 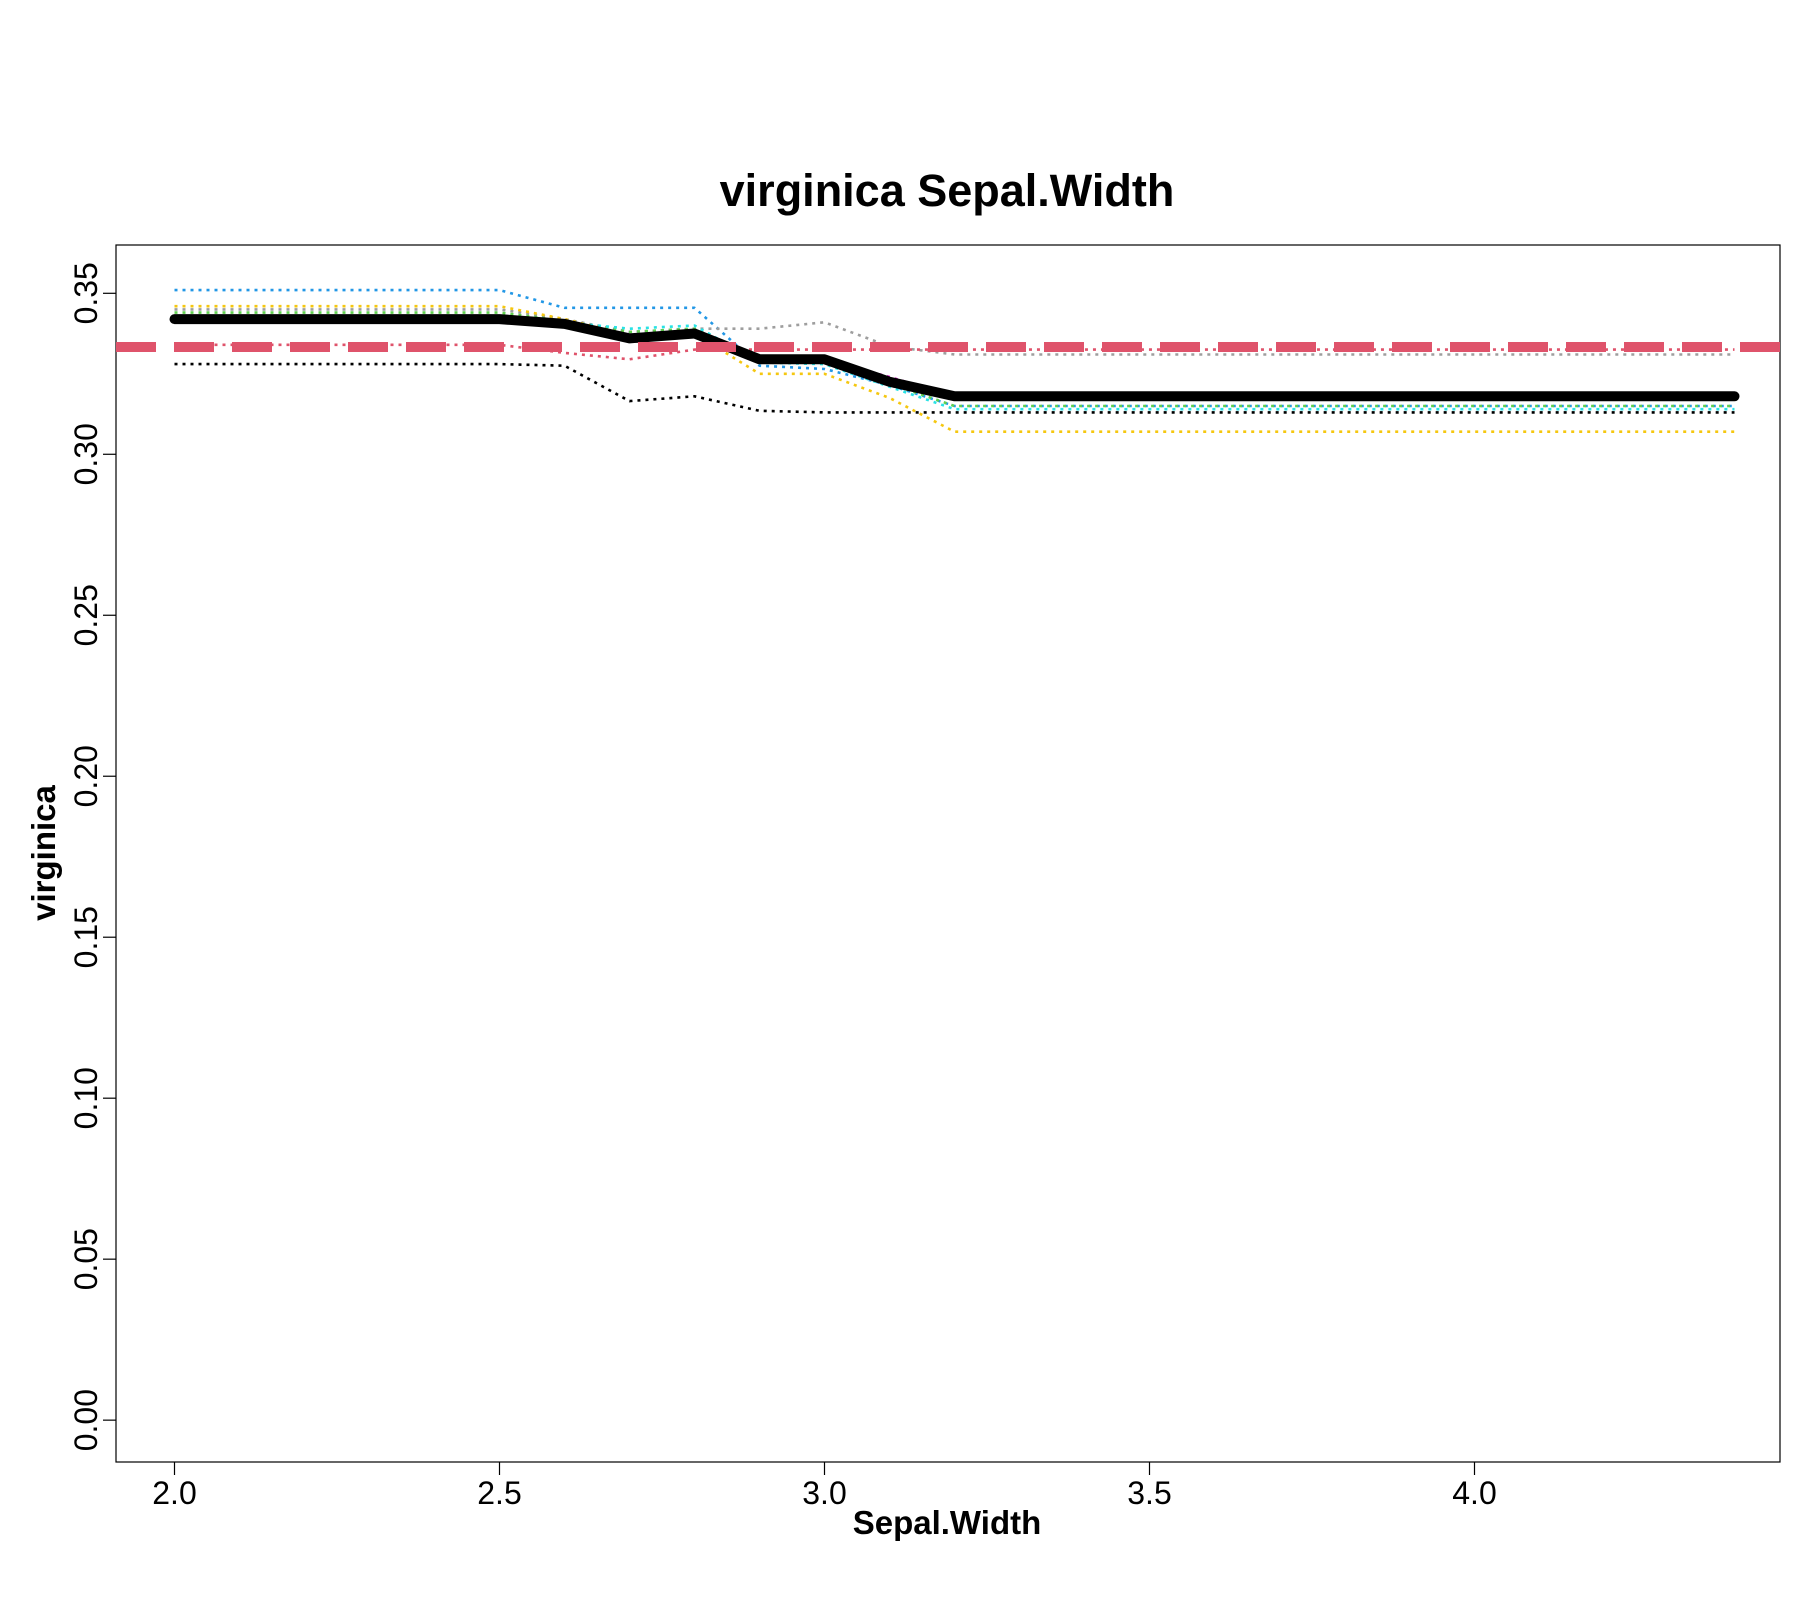 What do you see at coordinates (86, 293) in the screenshot?
I see `y-tick-label: 0.35` at bounding box center [86, 293].